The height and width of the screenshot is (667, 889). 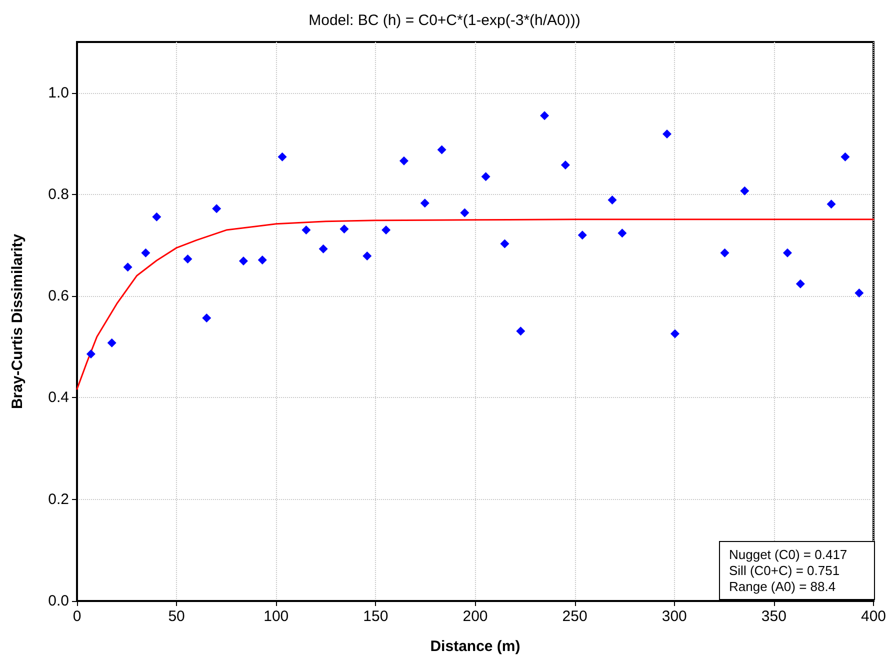 I want to click on x-tick-label: 400, so click(x=873, y=616).